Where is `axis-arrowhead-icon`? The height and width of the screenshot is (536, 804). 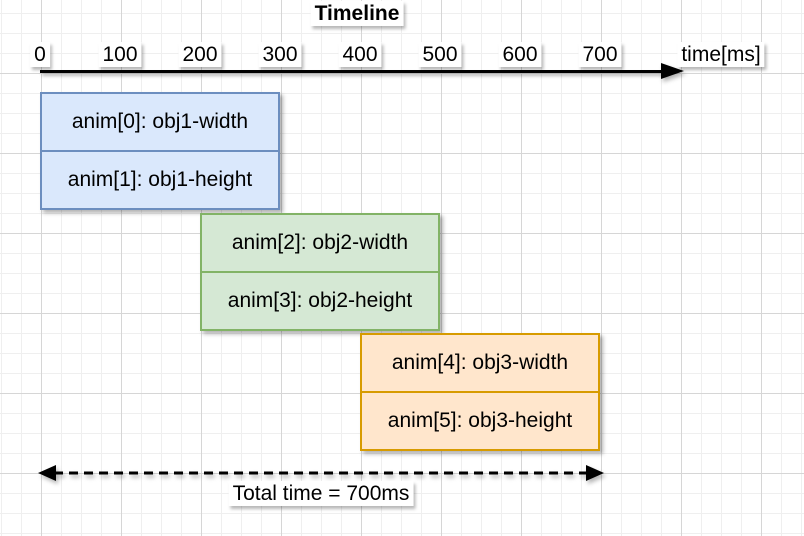
axis-arrowhead-icon is located at coordinates (672, 71).